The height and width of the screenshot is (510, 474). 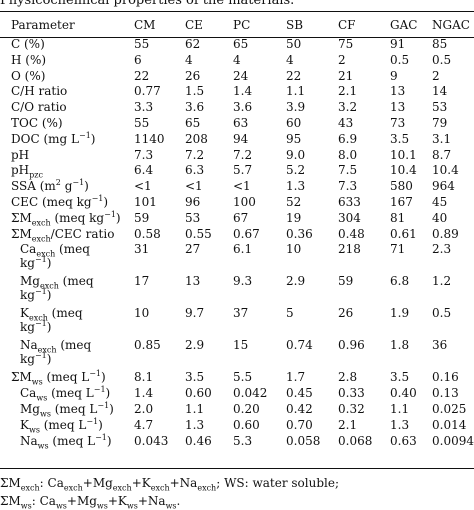 What do you see at coordinates (349, 217) in the screenshot?
I see `table-cell-cf: 304` at bounding box center [349, 217].